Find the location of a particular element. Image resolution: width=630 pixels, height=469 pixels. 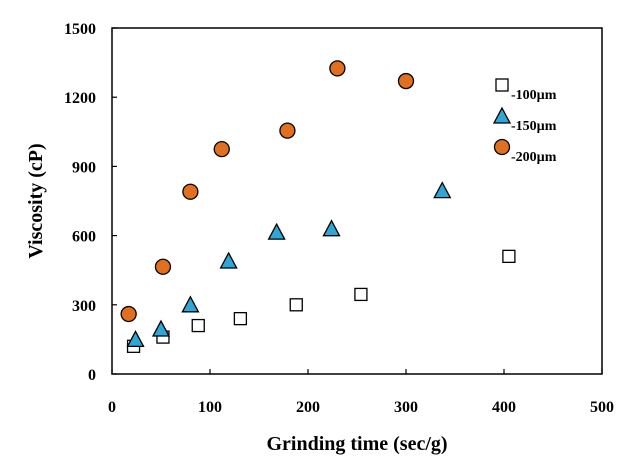

y-tick-label: 300 is located at coordinates (84, 306).